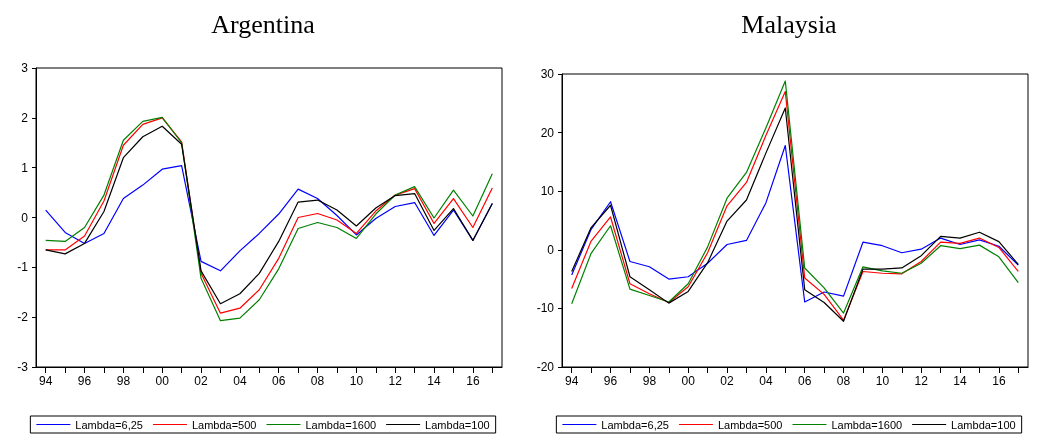 The width and height of the screenshot is (1053, 435). Describe the element at coordinates (23, 317) in the screenshot. I see `y-tick-label: -2` at that location.